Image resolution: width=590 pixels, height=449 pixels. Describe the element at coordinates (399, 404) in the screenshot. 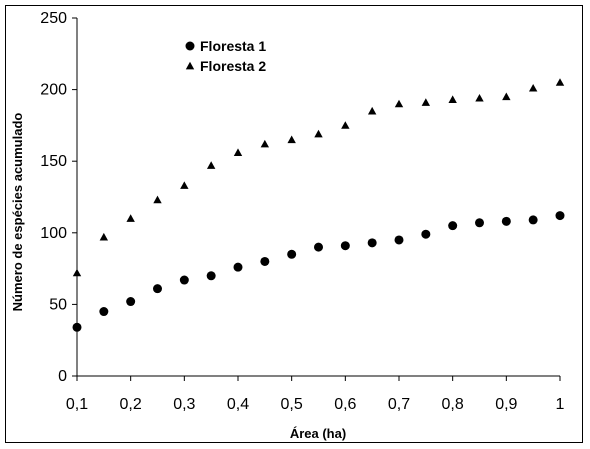

I see `x-tick-label: 0,7` at that location.